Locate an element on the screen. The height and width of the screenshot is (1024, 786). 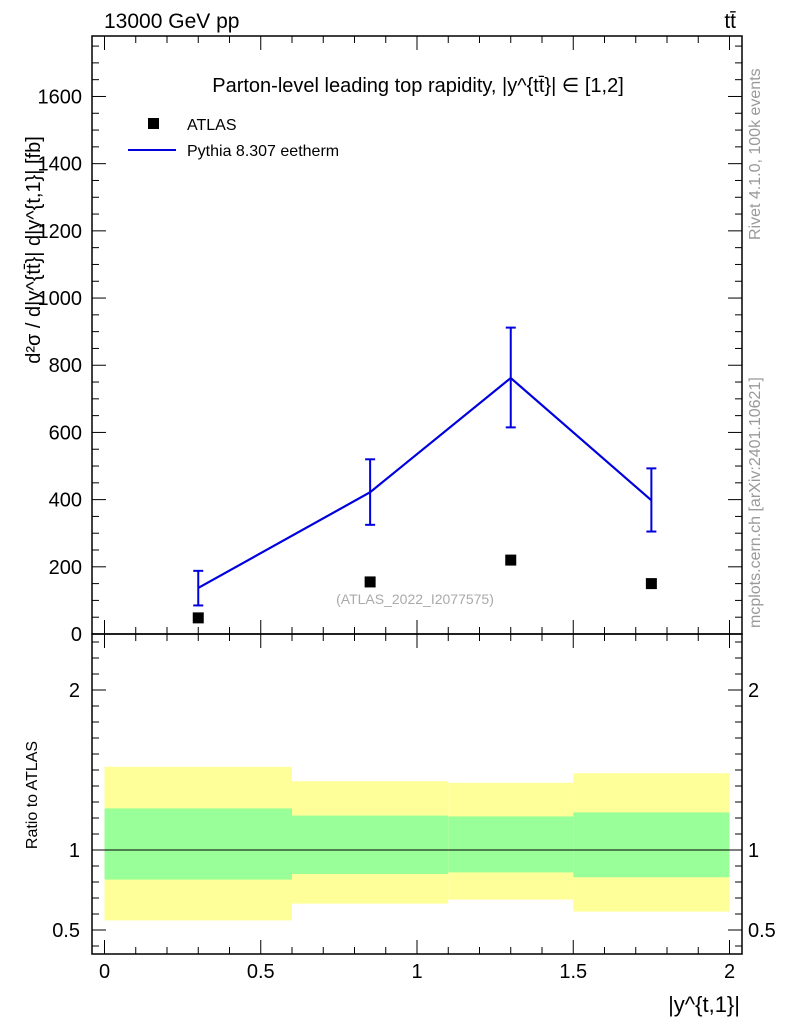
x-tick-label: 0 is located at coordinates (104, 972).